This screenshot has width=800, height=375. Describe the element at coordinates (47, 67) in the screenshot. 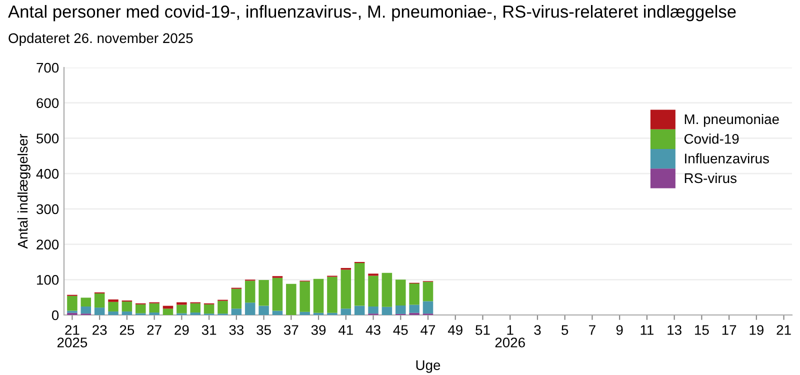

I see `y-tick-label: 700` at that location.